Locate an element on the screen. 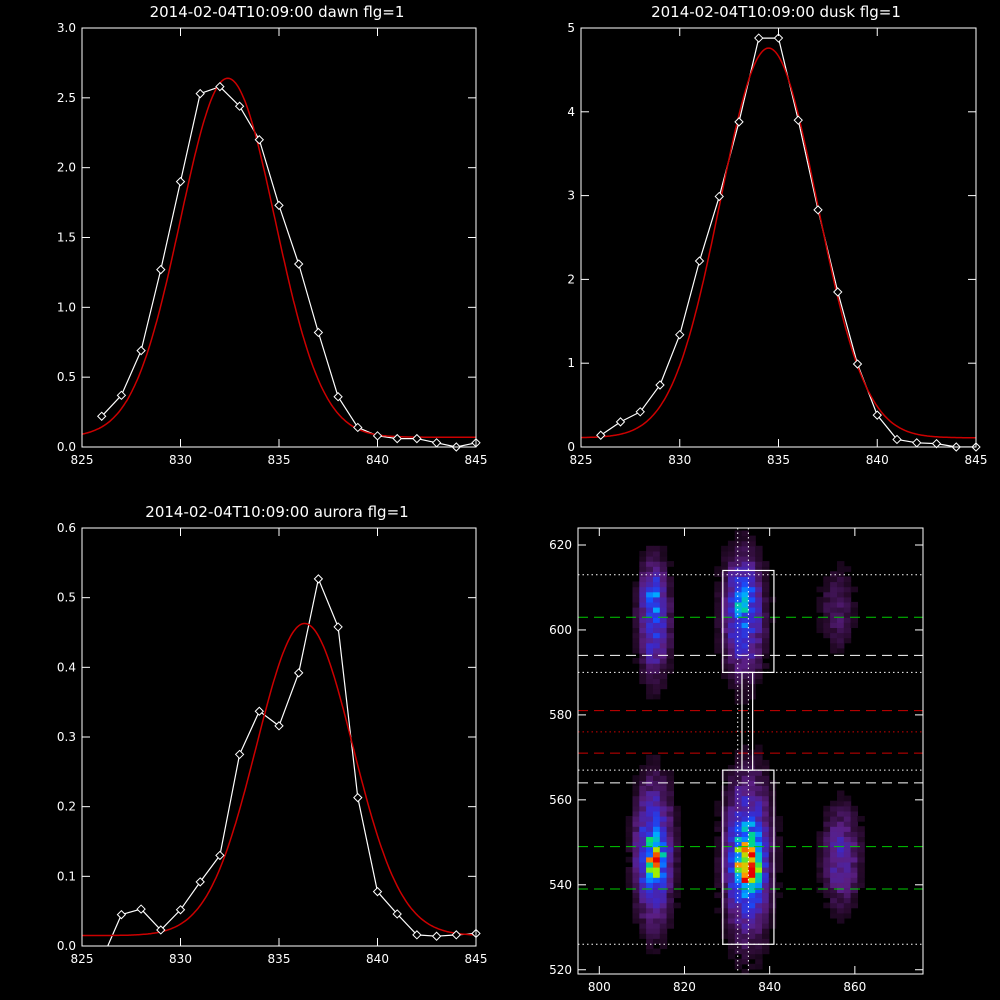  aurora-y-tick-label: 0.6 is located at coordinates (66, 528).